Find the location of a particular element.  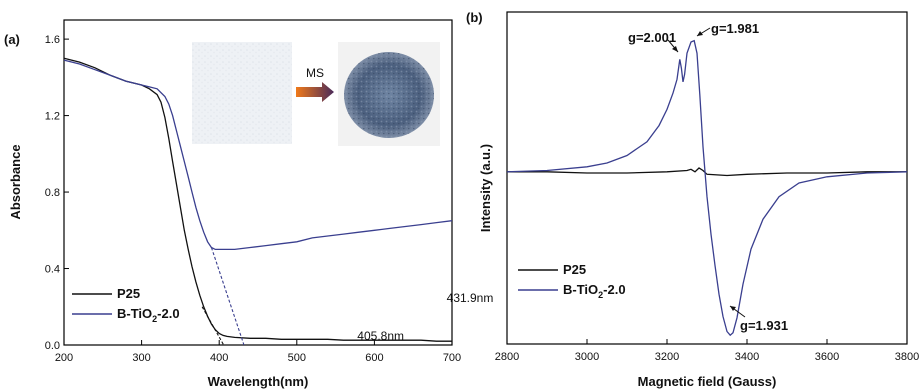

legend-b-btio2-label: B-TiO2-2.0 is located at coordinates (594, 291).